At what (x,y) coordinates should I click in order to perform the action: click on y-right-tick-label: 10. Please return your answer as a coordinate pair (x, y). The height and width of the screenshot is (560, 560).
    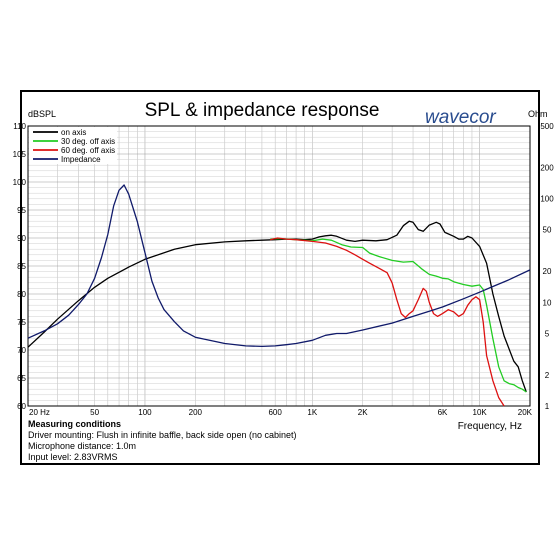
    Looking at the image, I should click on (547, 302).